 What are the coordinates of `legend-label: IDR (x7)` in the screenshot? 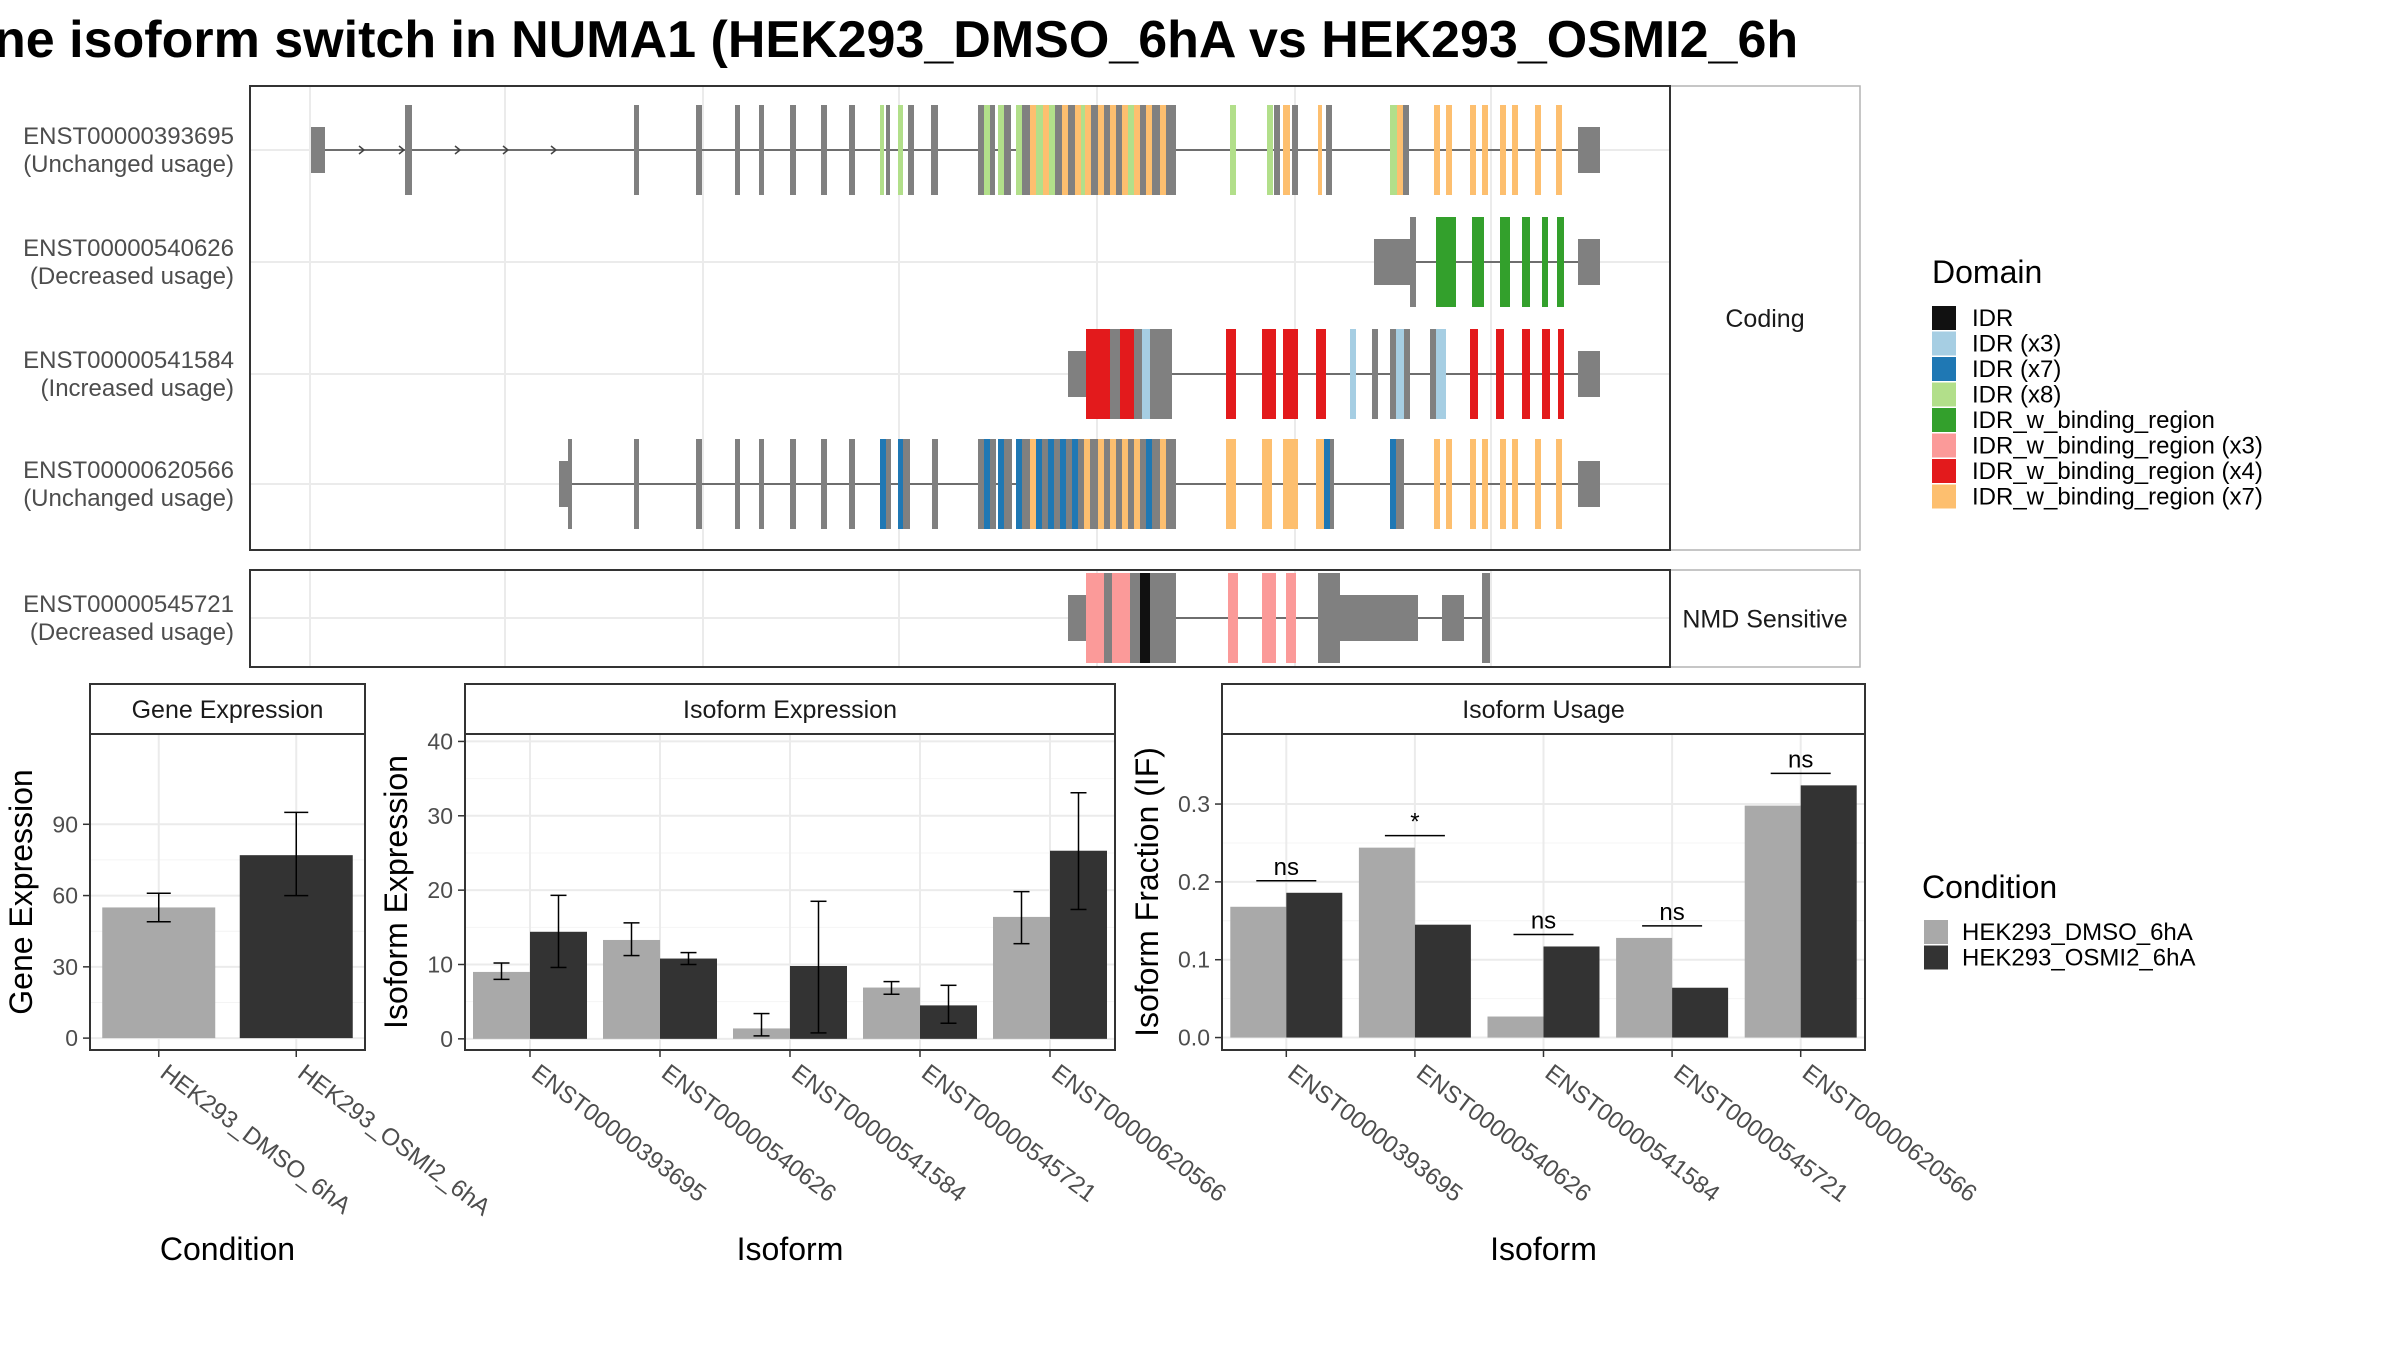 It's located at (2016, 369).